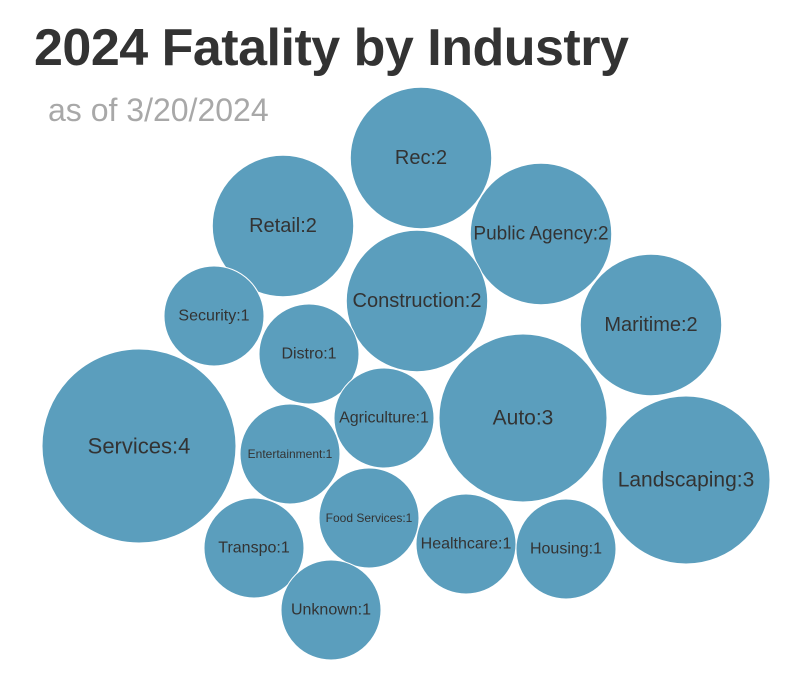 Image resolution: width=800 pixels, height=676 pixels. I want to click on bubble-label-agriculture: Agriculture:1, so click(384, 418).